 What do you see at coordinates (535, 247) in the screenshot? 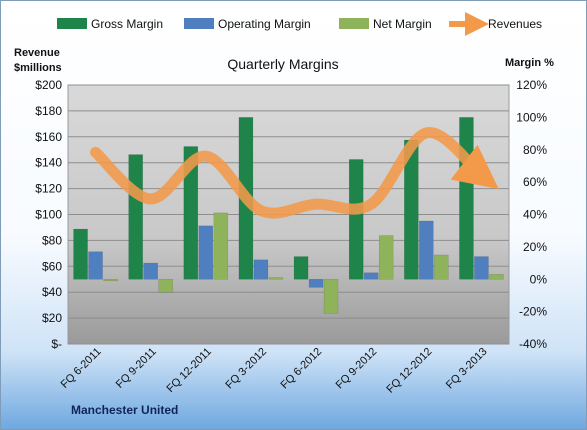
I see `right-tick-label: 20%` at bounding box center [535, 247].